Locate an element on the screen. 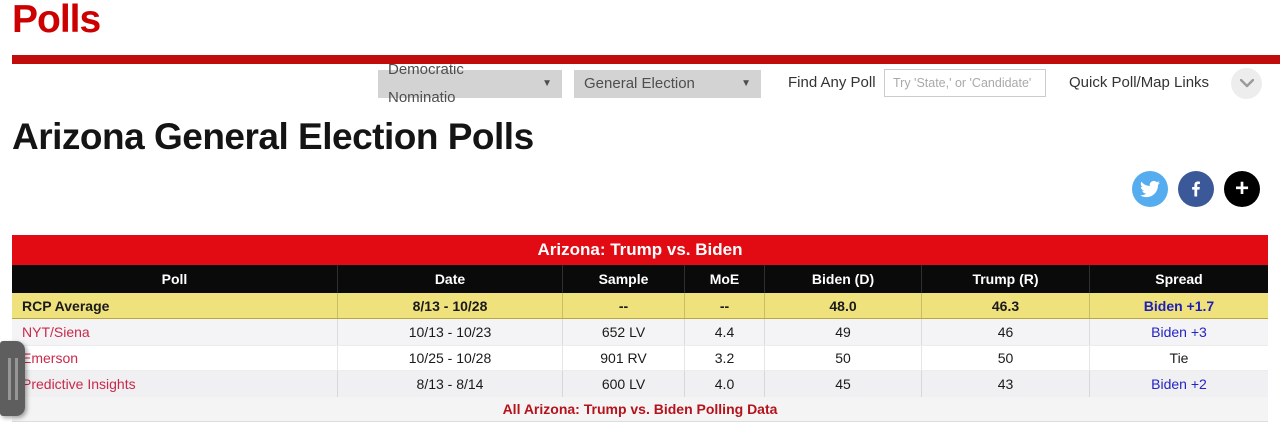 This screenshot has width=1280, height=447. poll-search-input is located at coordinates (965, 83).